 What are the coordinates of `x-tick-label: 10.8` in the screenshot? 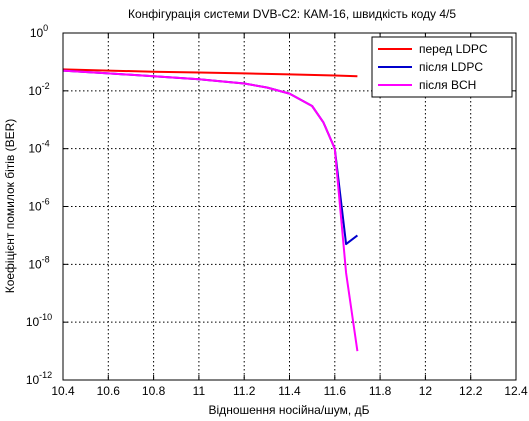 It's located at (154, 391).